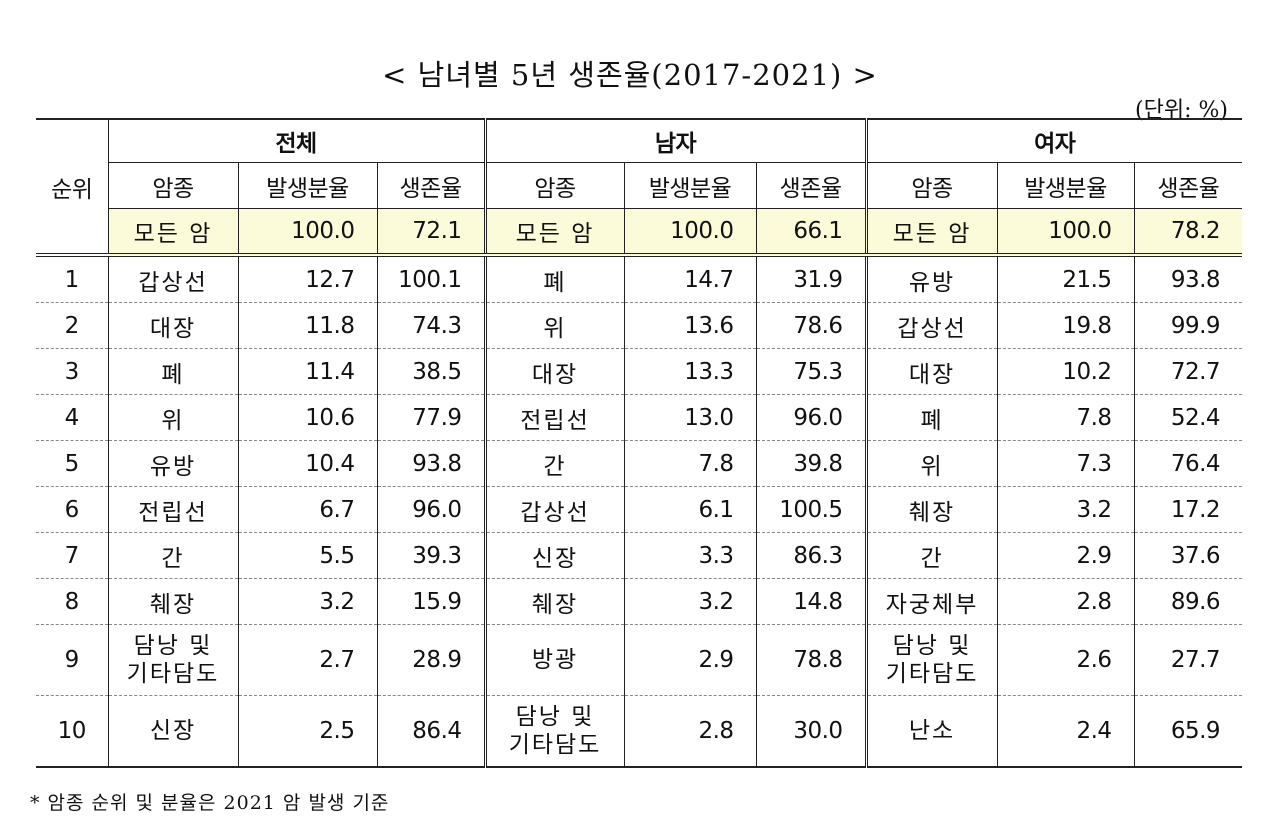 The height and width of the screenshot is (837, 1280). What do you see at coordinates (308, 509) in the screenshot?
I see `incidence-total: 6.7` at bounding box center [308, 509].